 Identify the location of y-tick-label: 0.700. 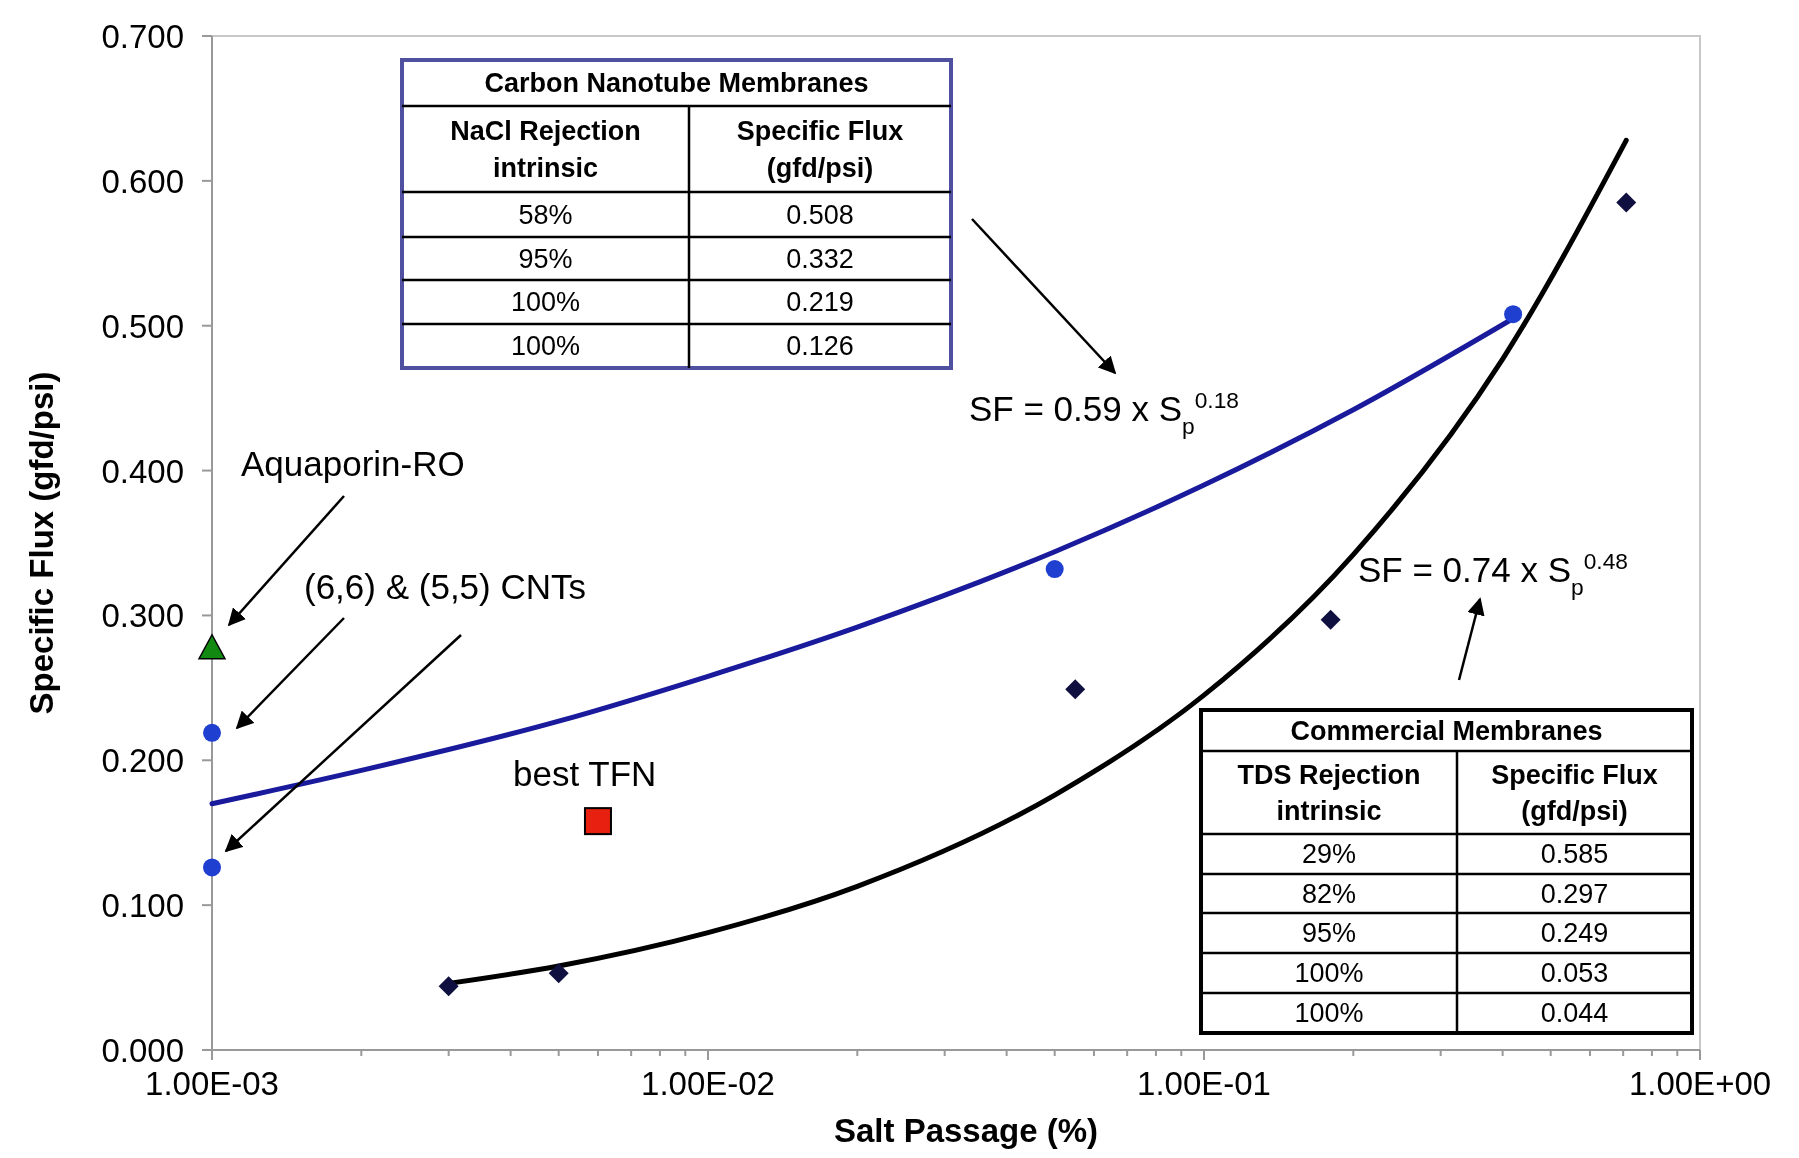
(142, 36).